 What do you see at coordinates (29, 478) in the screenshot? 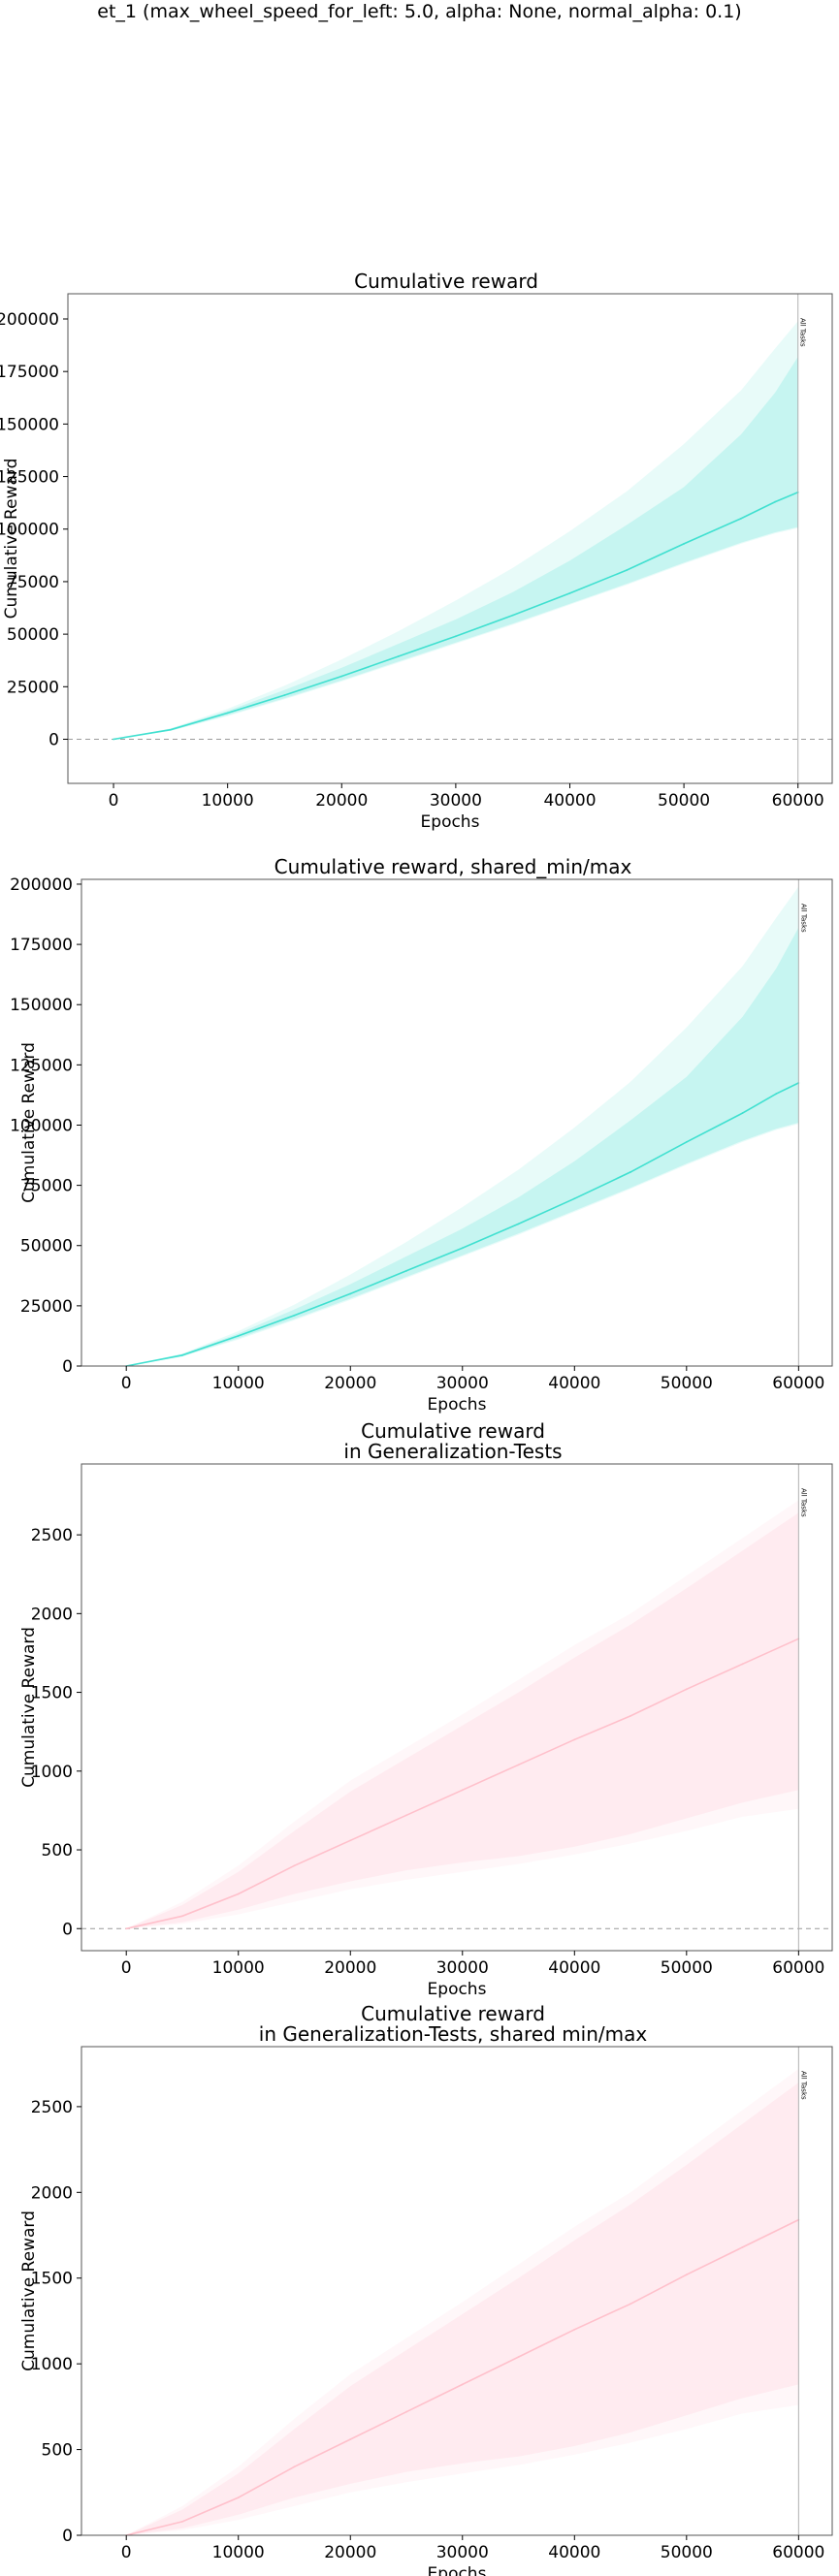
I see `y-tick-label: 125000` at bounding box center [29, 478].